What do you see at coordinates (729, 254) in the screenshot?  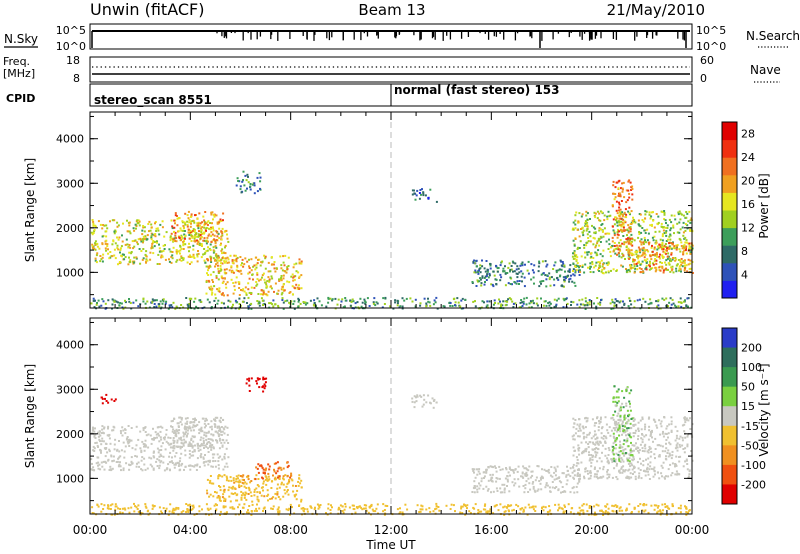 I see `colorbar-segment` at bounding box center [729, 254].